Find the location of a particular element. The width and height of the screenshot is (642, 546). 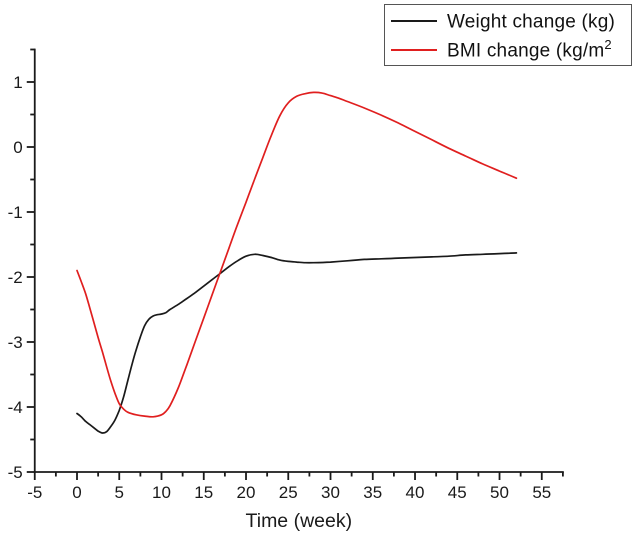

y-tick-label: 0 is located at coordinates (17, 147).